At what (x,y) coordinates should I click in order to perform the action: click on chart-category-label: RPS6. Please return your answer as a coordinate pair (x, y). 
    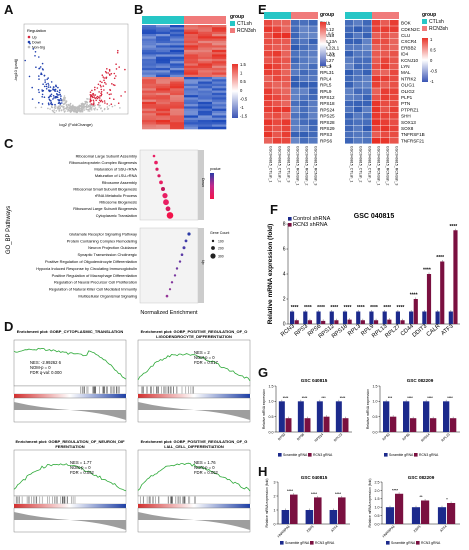
    Looking at the image, I should click on (406, 436).